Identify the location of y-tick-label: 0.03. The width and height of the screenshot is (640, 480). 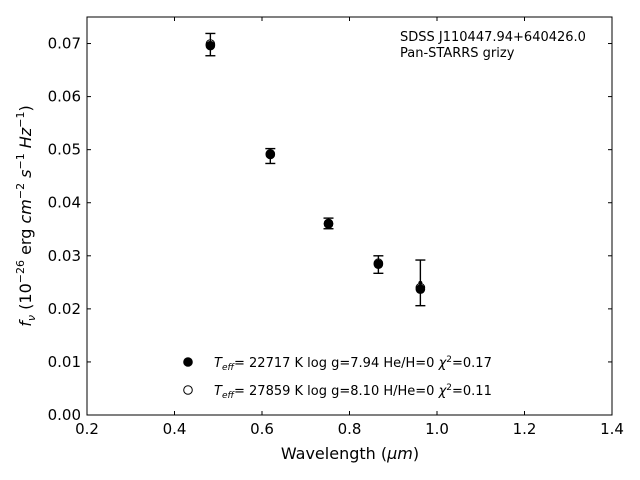
(64, 256).